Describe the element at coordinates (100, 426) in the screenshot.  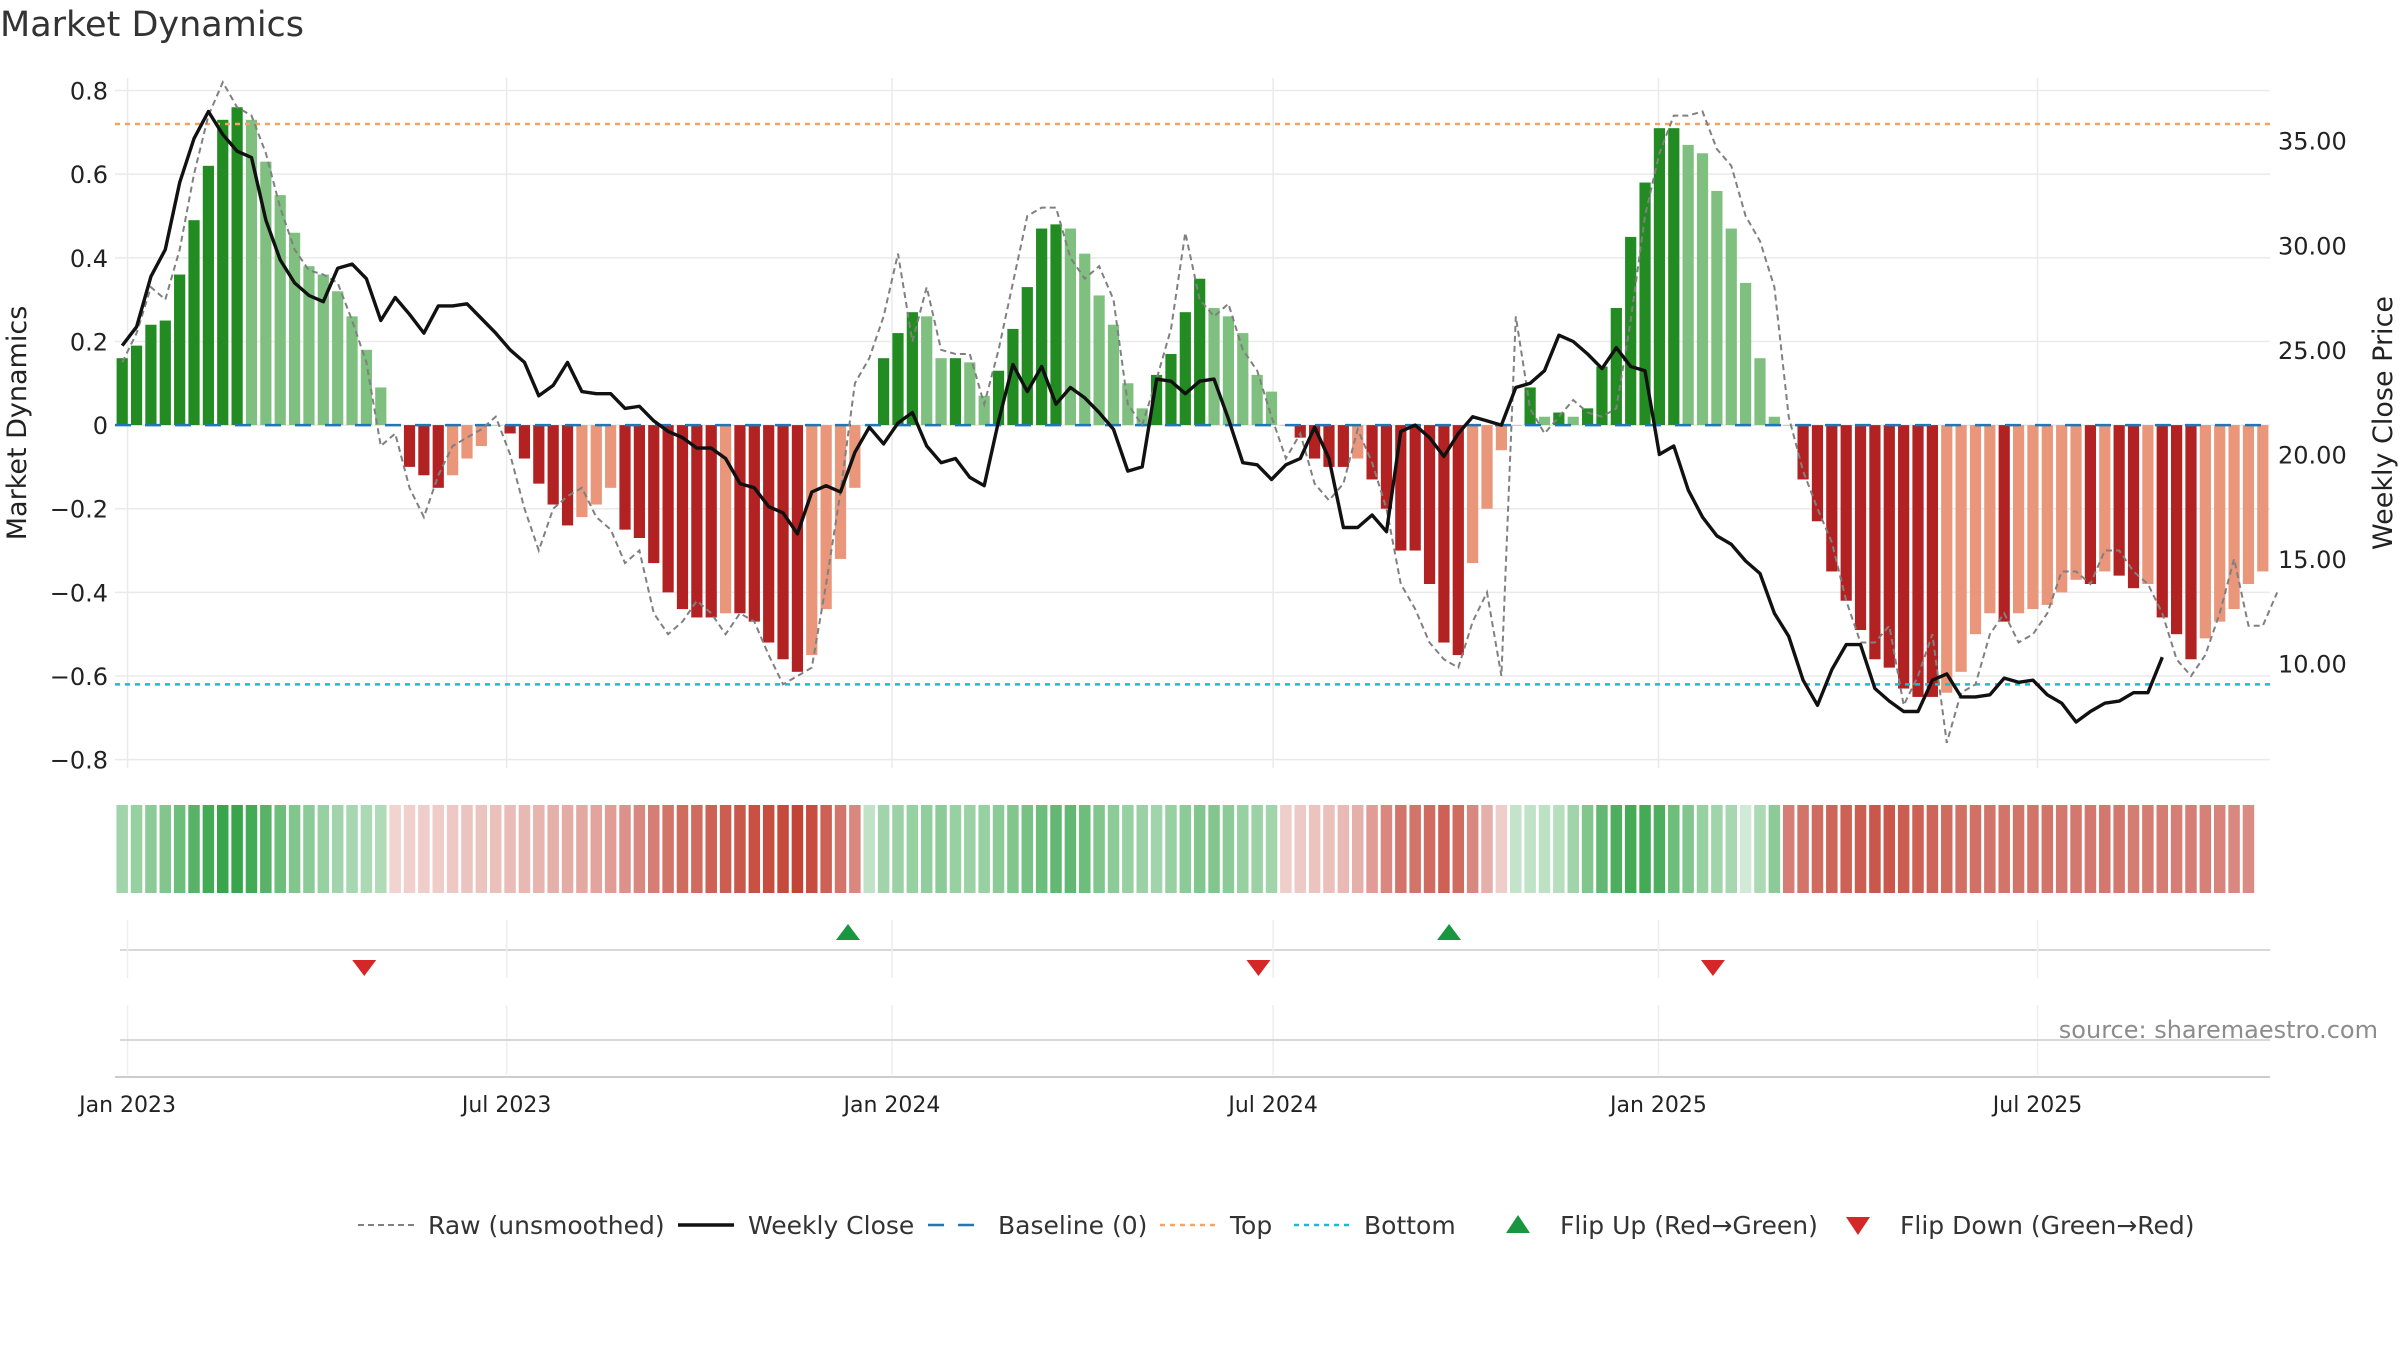
I see `y-tick-label: 0` at that location.